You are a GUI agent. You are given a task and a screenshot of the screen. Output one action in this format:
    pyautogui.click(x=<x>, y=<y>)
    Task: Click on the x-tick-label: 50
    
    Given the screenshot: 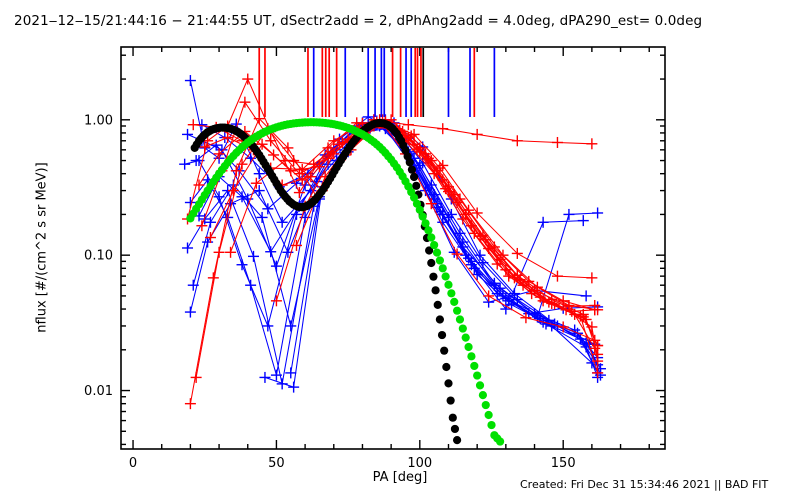 What is the action you would take?
    pyautogui.click(x=276, y=463)
    